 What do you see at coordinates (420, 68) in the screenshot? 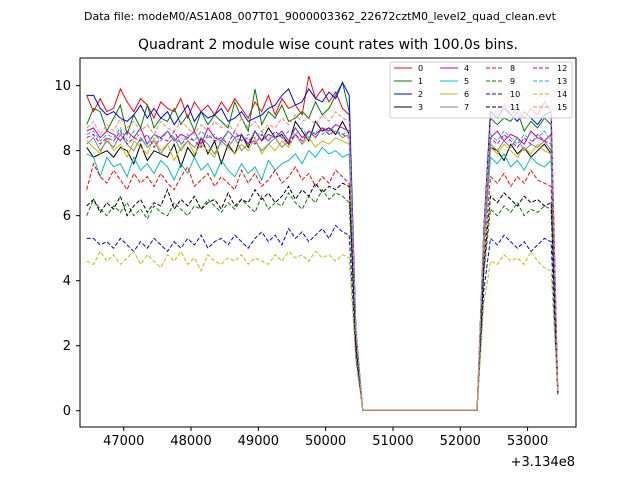
I see `legend-label-0: 0` at bounding box center [420, 68].